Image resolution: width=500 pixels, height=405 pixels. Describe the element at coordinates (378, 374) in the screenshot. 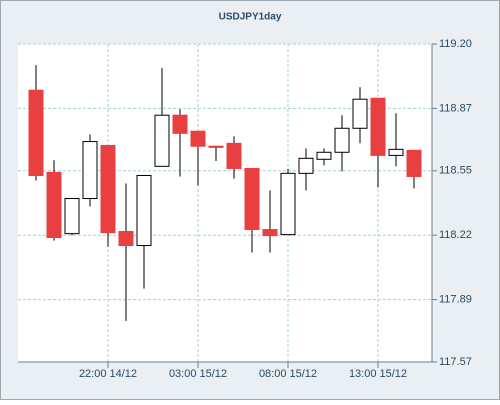

I see `x-tick-label: 13:00 15/12` at that location.